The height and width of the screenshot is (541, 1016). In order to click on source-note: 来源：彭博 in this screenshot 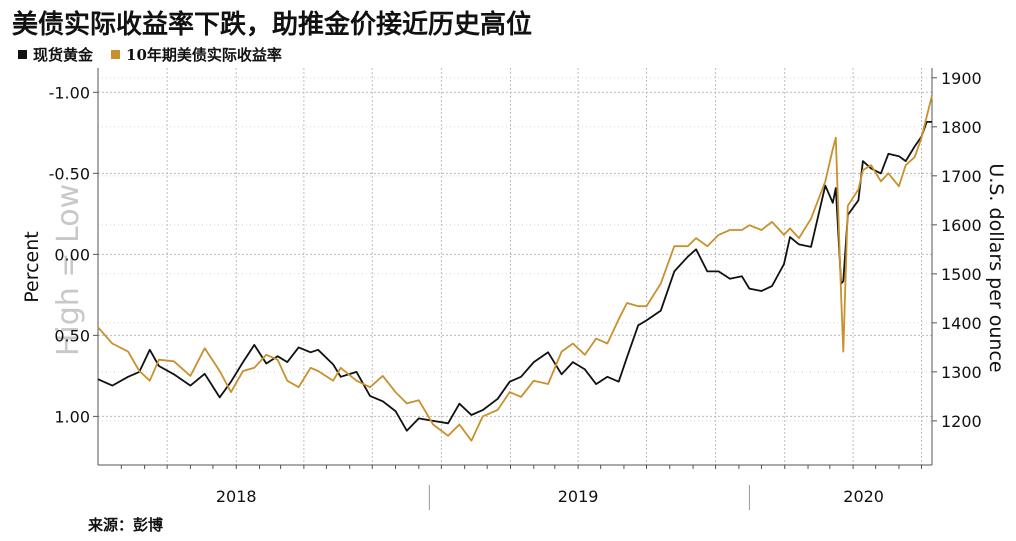, I will do `click(126, 525)`.